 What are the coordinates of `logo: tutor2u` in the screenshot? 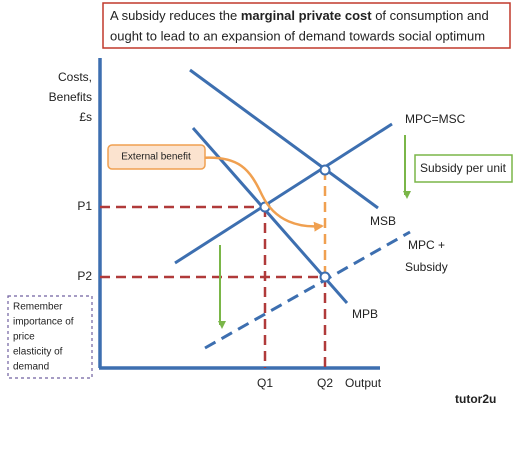 It's located at (475, 399).